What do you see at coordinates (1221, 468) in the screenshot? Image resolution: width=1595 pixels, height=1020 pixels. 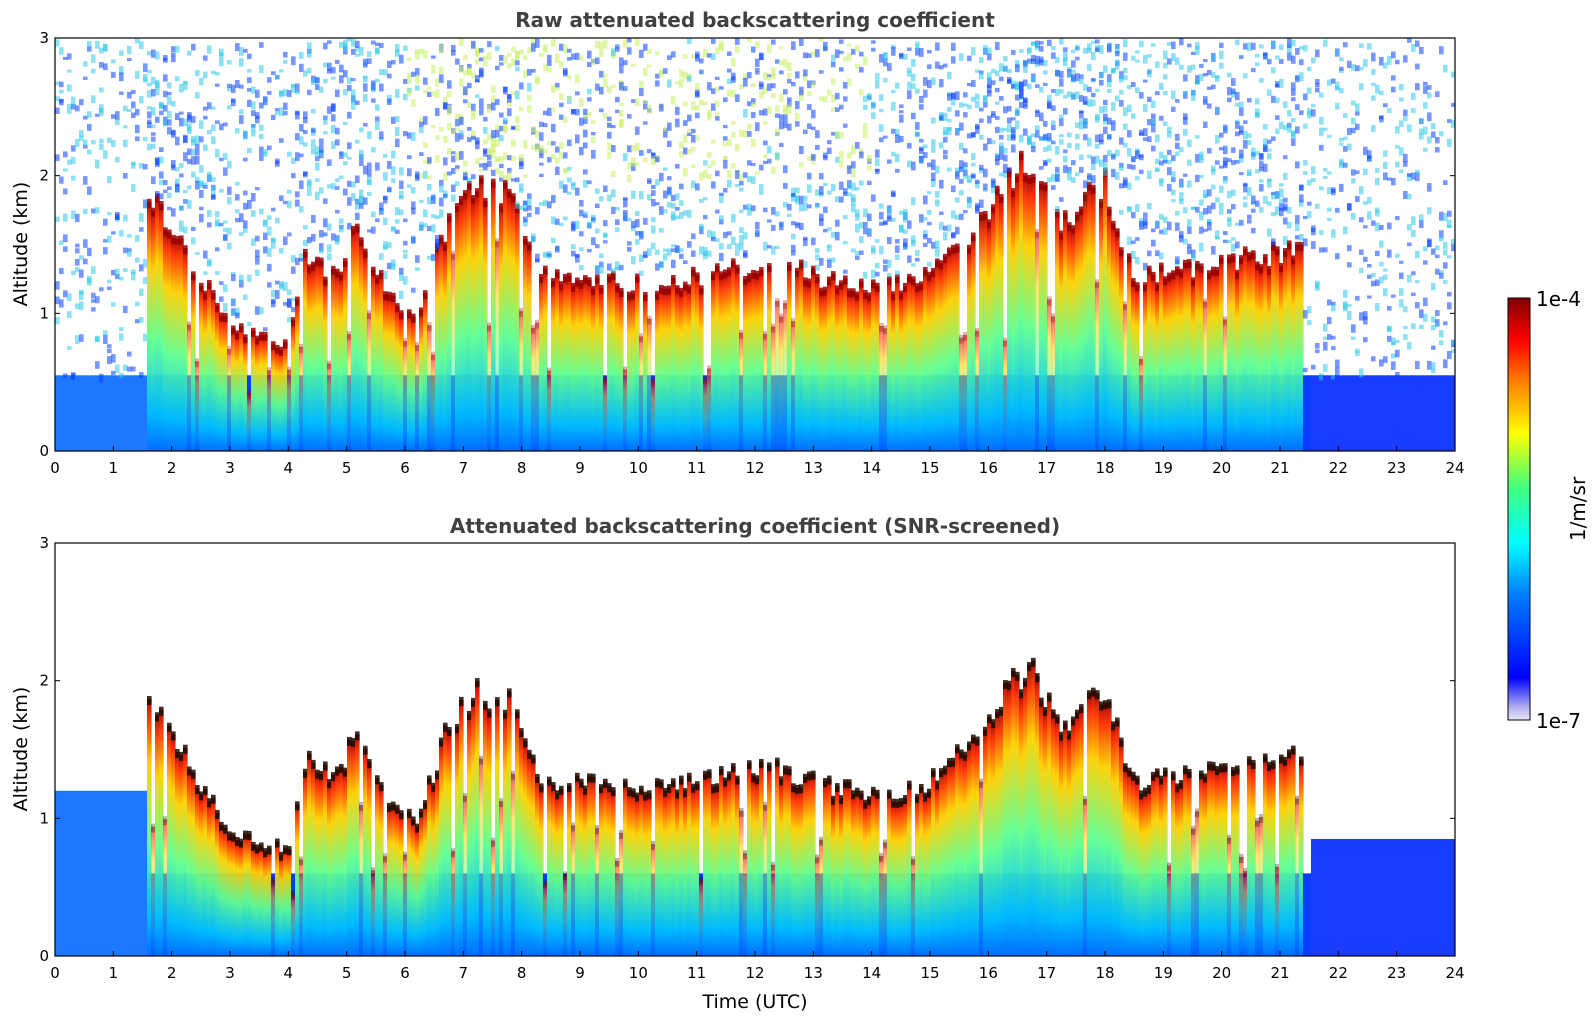 I see `x-tick-label: 20` at bounding box center [1221, 468].